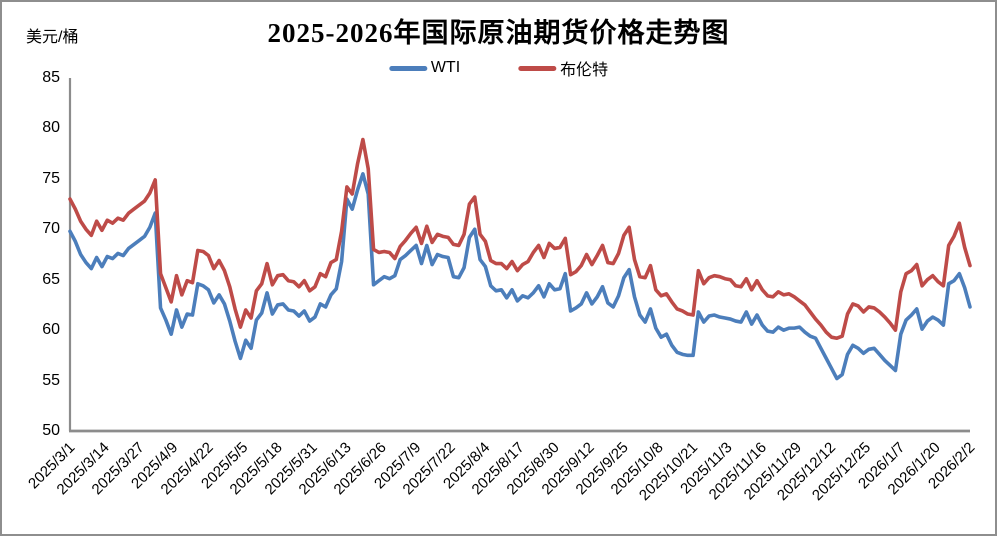 Image resolution: width=997 pixels, height=536 pixels. I want to click on chart-title: 2025-2026年国际原油期货价格走势图, so click(498, 33).